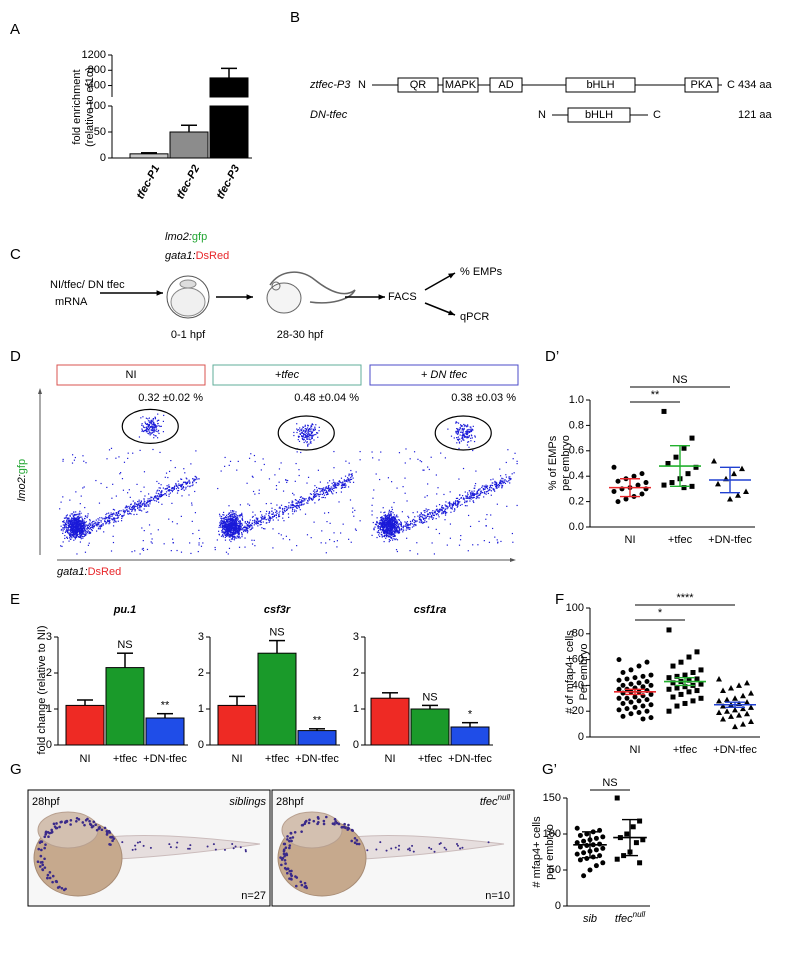 The width and height of the screenshot is (789, 959). Describe the element at coordinates (470, 759) in the screenshot. I see `x-tick-label: +DN-tfec` at that location.